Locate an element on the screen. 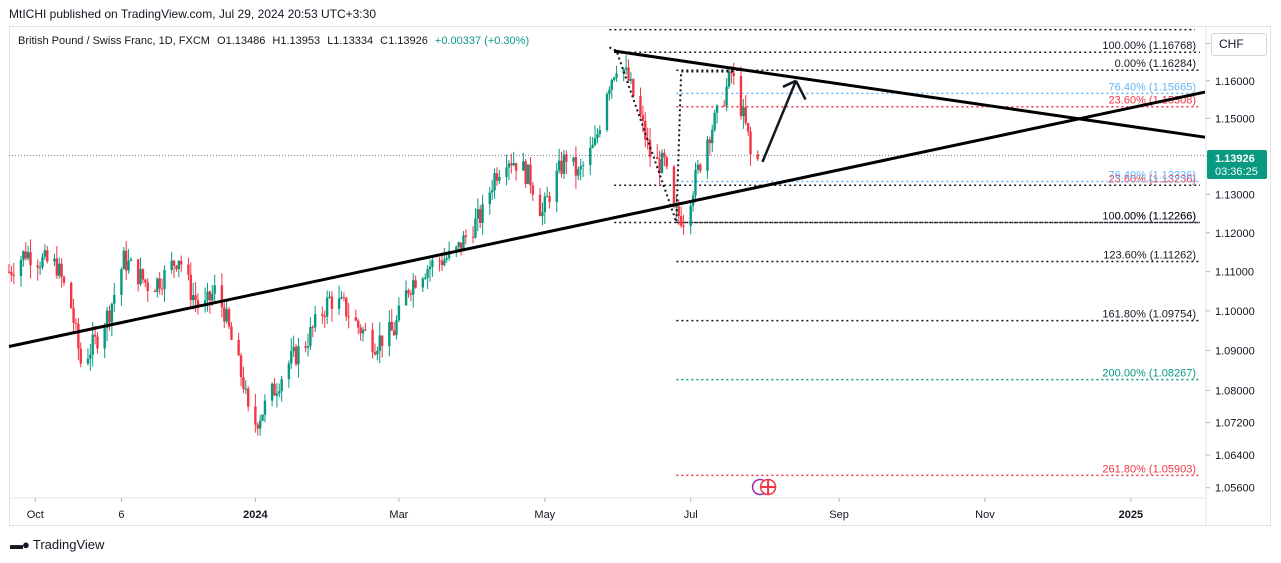 This screenshot has height=563, width=1281. projection-arrow-head-left is located at coordinates (789, 83).